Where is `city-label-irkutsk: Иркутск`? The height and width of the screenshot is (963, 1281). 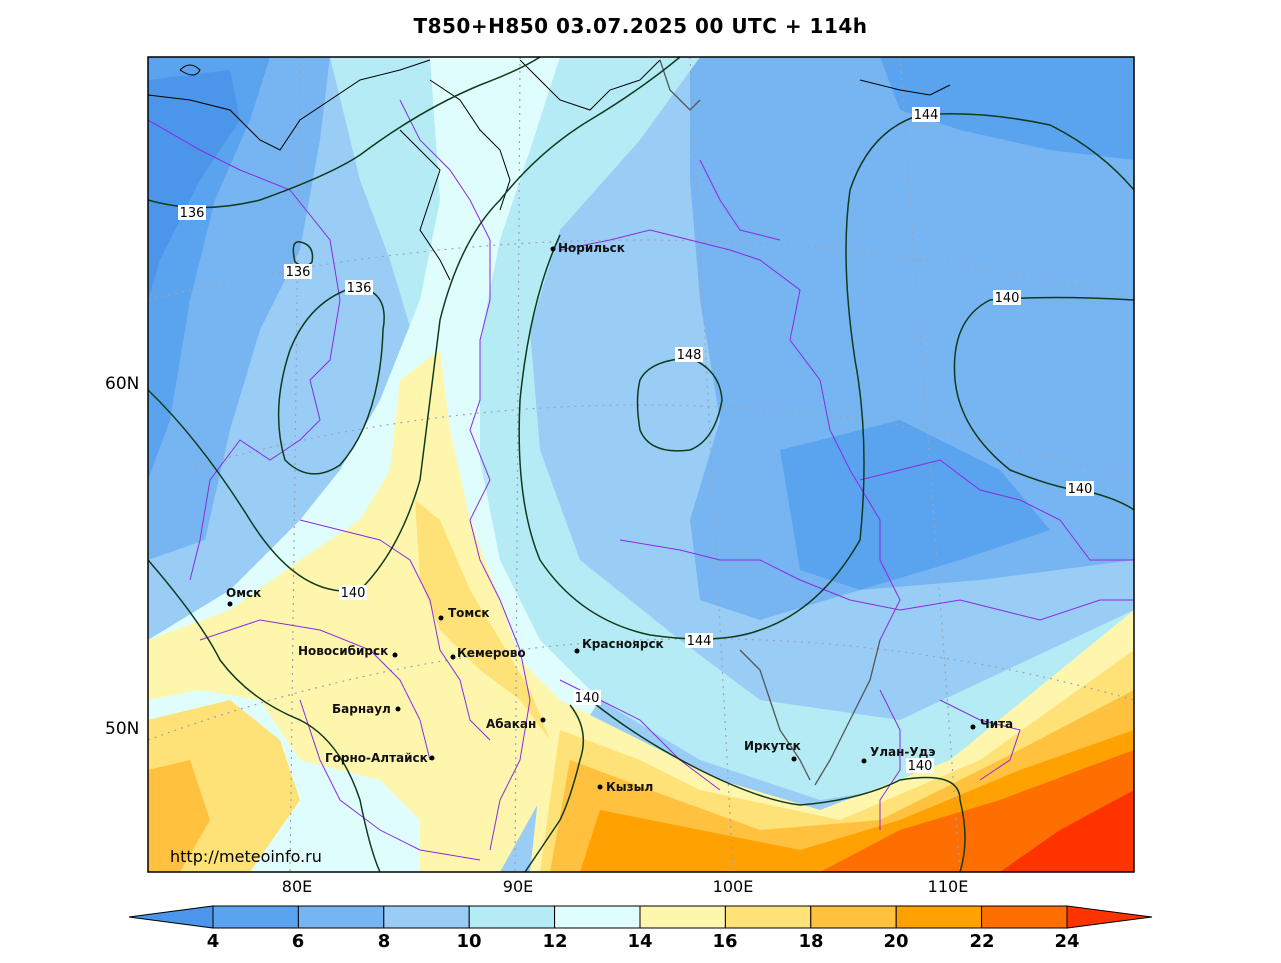
city-label-irkutsk: Иркутск is located at coordinates (772, 746).